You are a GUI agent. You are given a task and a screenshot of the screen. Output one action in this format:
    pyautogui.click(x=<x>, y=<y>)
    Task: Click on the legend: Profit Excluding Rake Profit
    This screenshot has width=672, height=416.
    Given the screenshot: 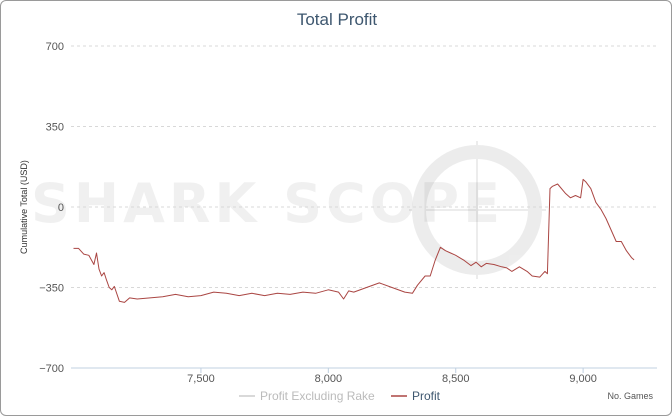 What is the action you would take?
    pyautogui.click(x=340, y=396)
    